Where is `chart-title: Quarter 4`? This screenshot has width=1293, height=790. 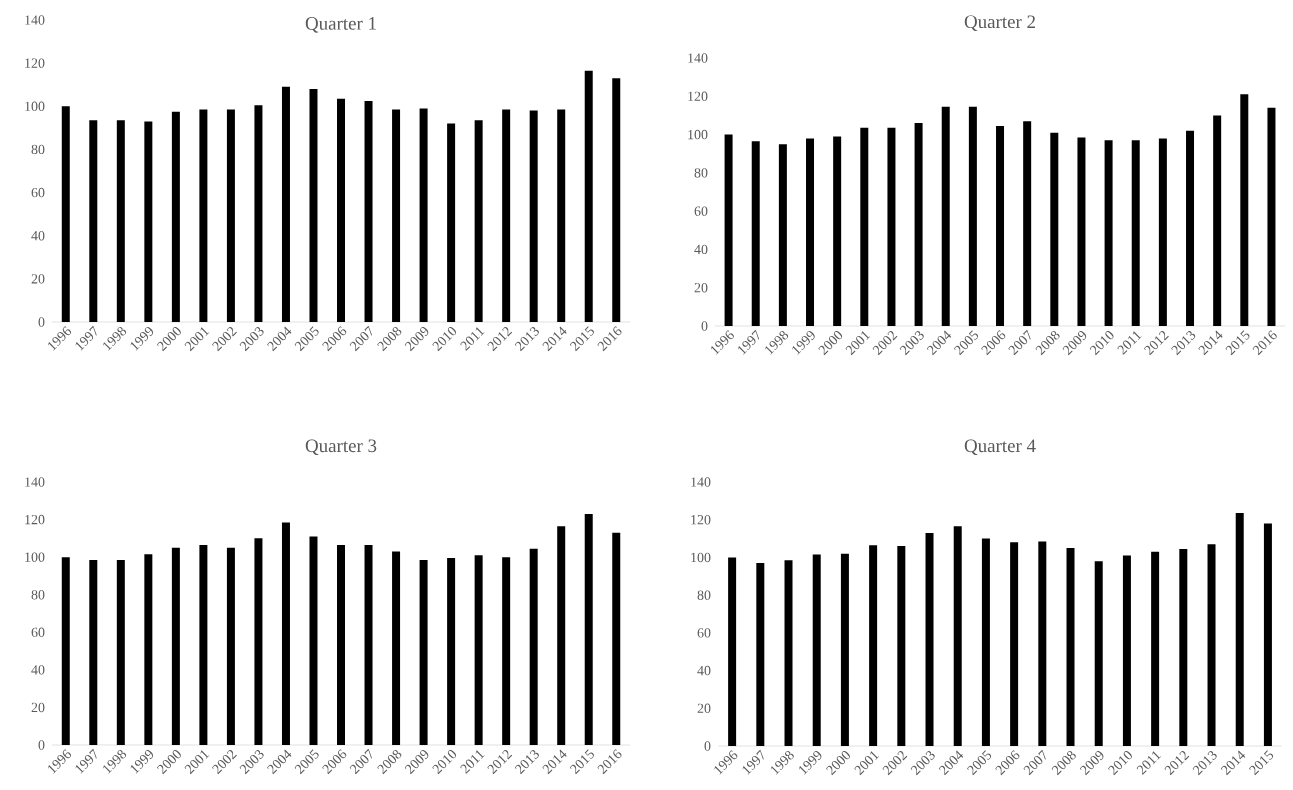 chart-title: Quarter 4 is located at coordinates (1000, 447).